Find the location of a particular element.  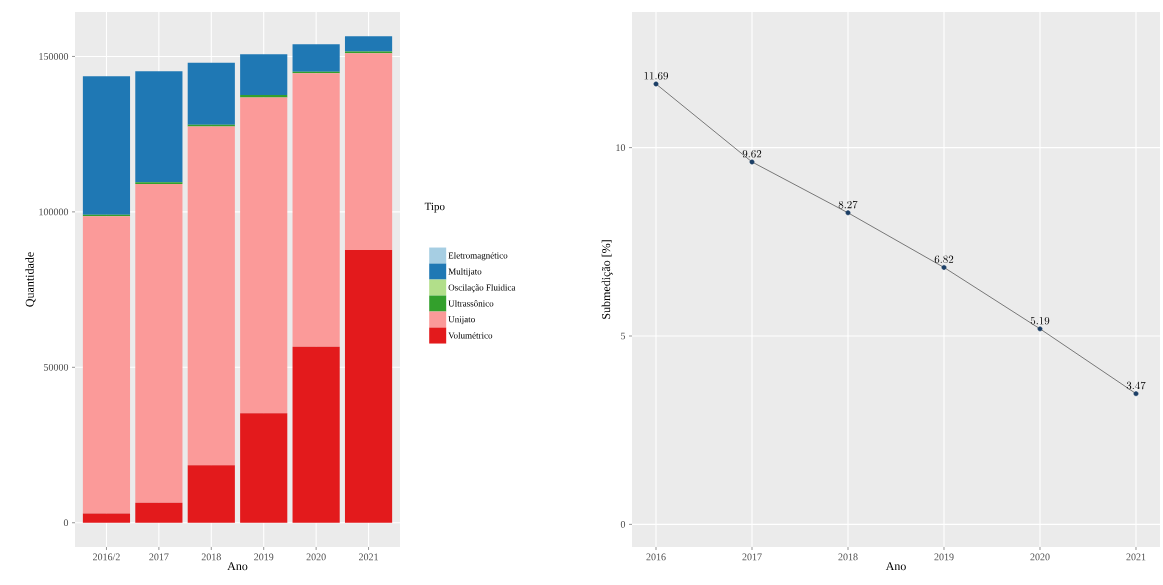

y-tick-label: 50000 is located at coordinates (56, 367).